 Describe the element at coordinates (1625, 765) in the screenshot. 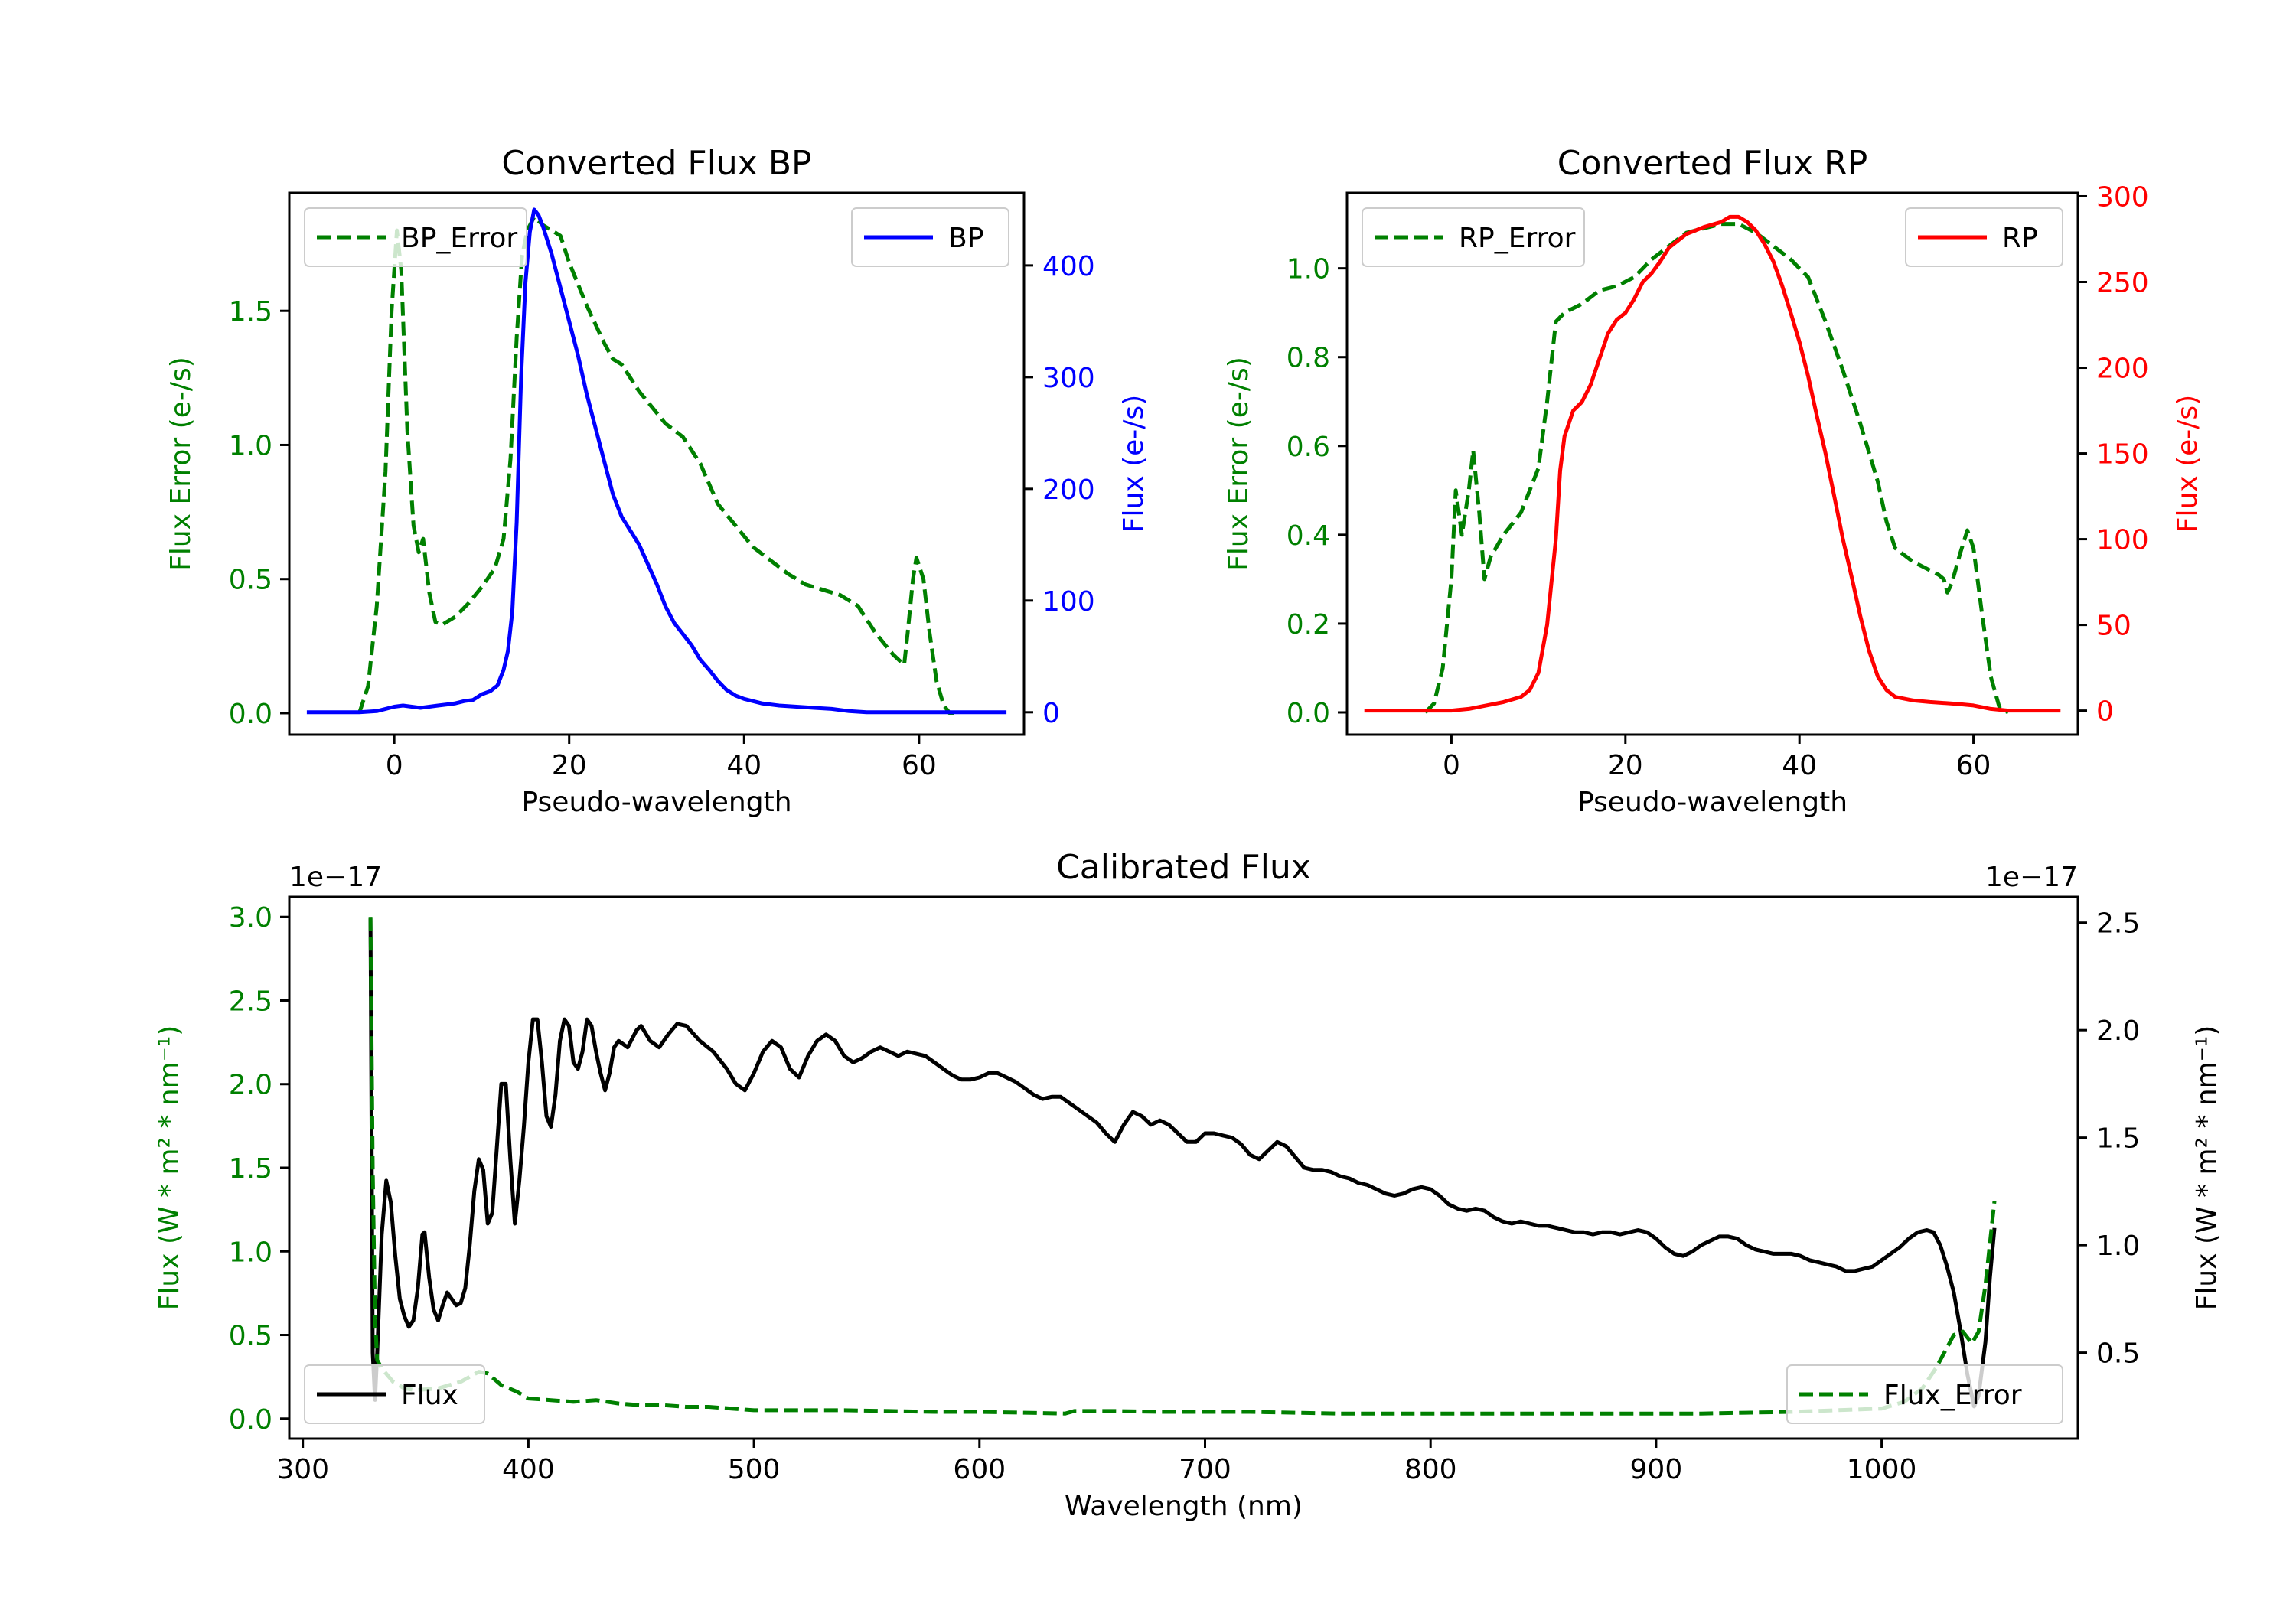

I see `rp-x-tick-label: 20` at that location.